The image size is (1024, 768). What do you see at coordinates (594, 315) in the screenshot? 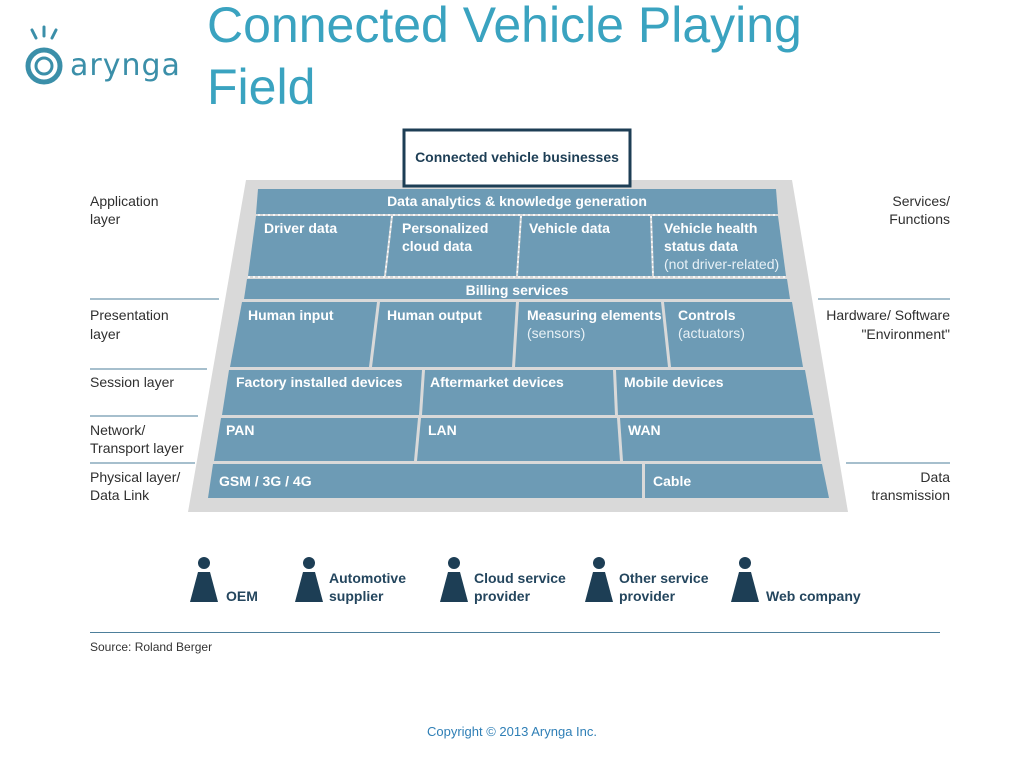
I see `cell-measuring-label-1: Measuring elements` at bounding box center [594, 315].